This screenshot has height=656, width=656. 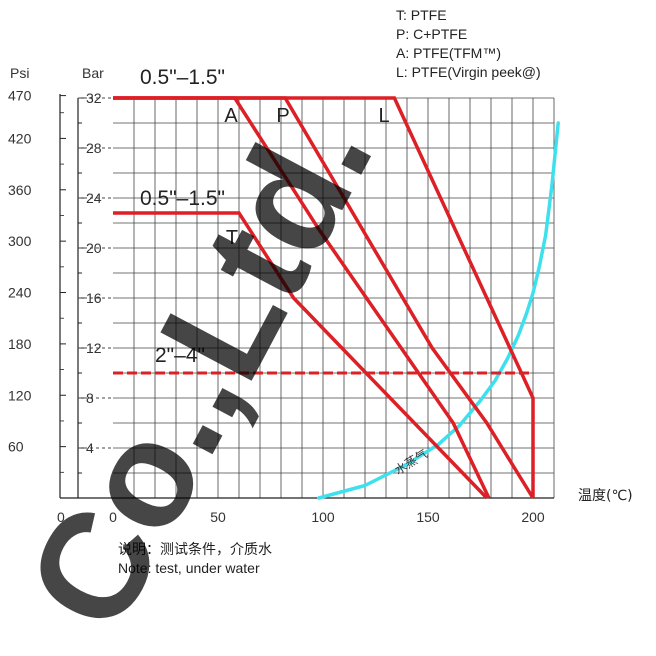 What do you see at coordinates (232, 238) in the screenshot?
I see `series-label-t: T` at bounding box center [232, 238].